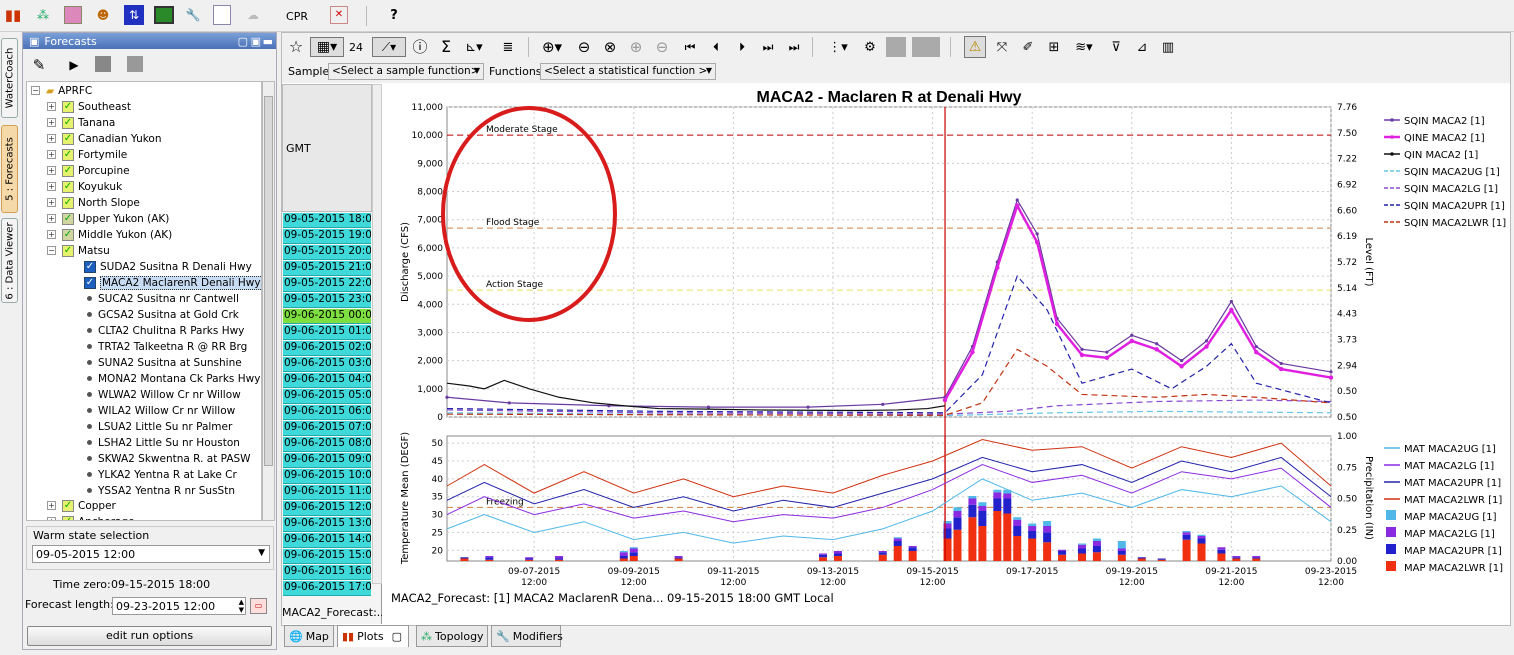 Image resolution: width=1514 pixels, height=655 pixels. I want to click on table-row: 09-06-2015 12:00, so click(327, 508).